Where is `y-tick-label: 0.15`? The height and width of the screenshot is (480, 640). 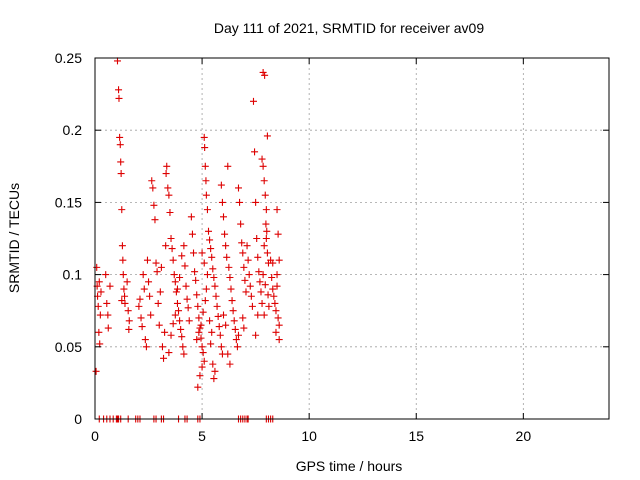
y-tick-label: 0.15 is located at coordinates (68, 202).